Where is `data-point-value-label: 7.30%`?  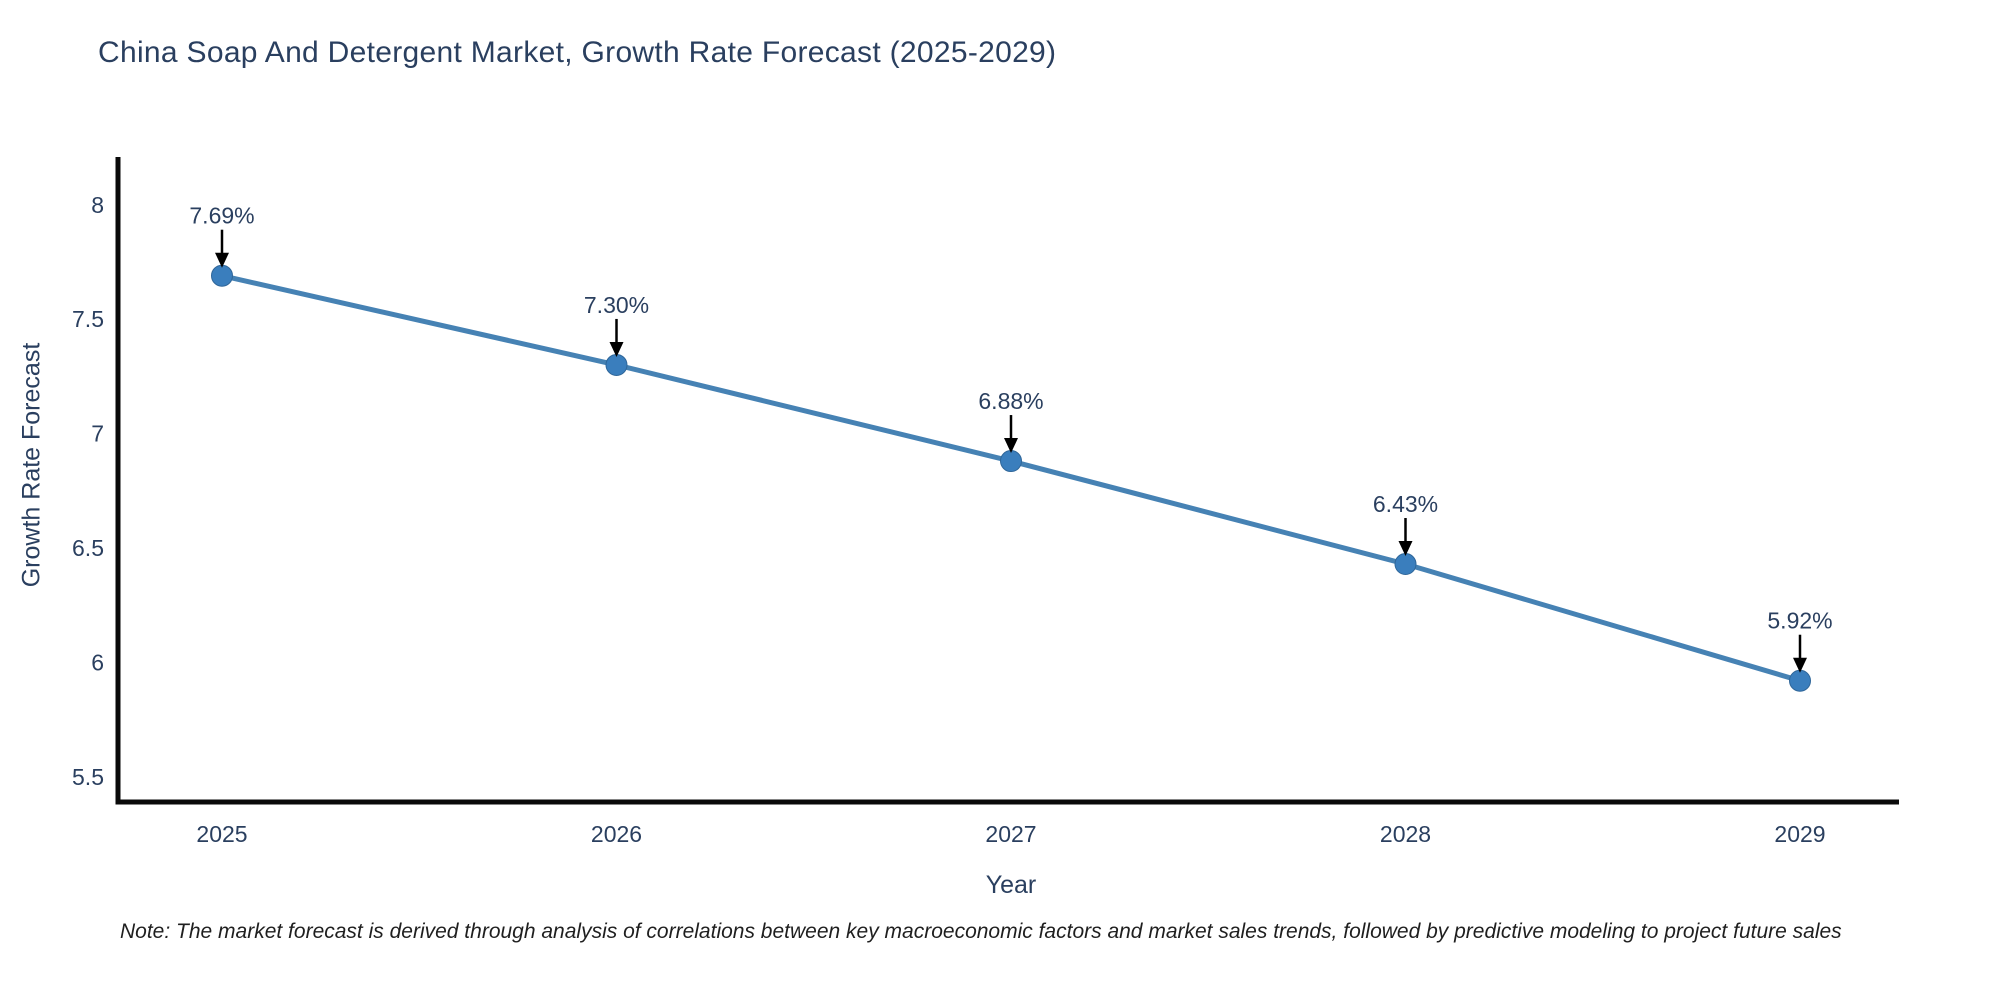
data-point-value-label: 7.30% is located at coordinates (616, 305).